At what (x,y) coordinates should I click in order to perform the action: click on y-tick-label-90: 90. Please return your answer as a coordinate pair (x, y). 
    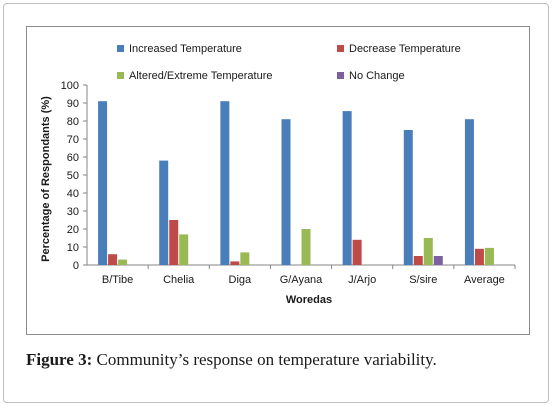
    Looking at the image, I should click on (73, 104).